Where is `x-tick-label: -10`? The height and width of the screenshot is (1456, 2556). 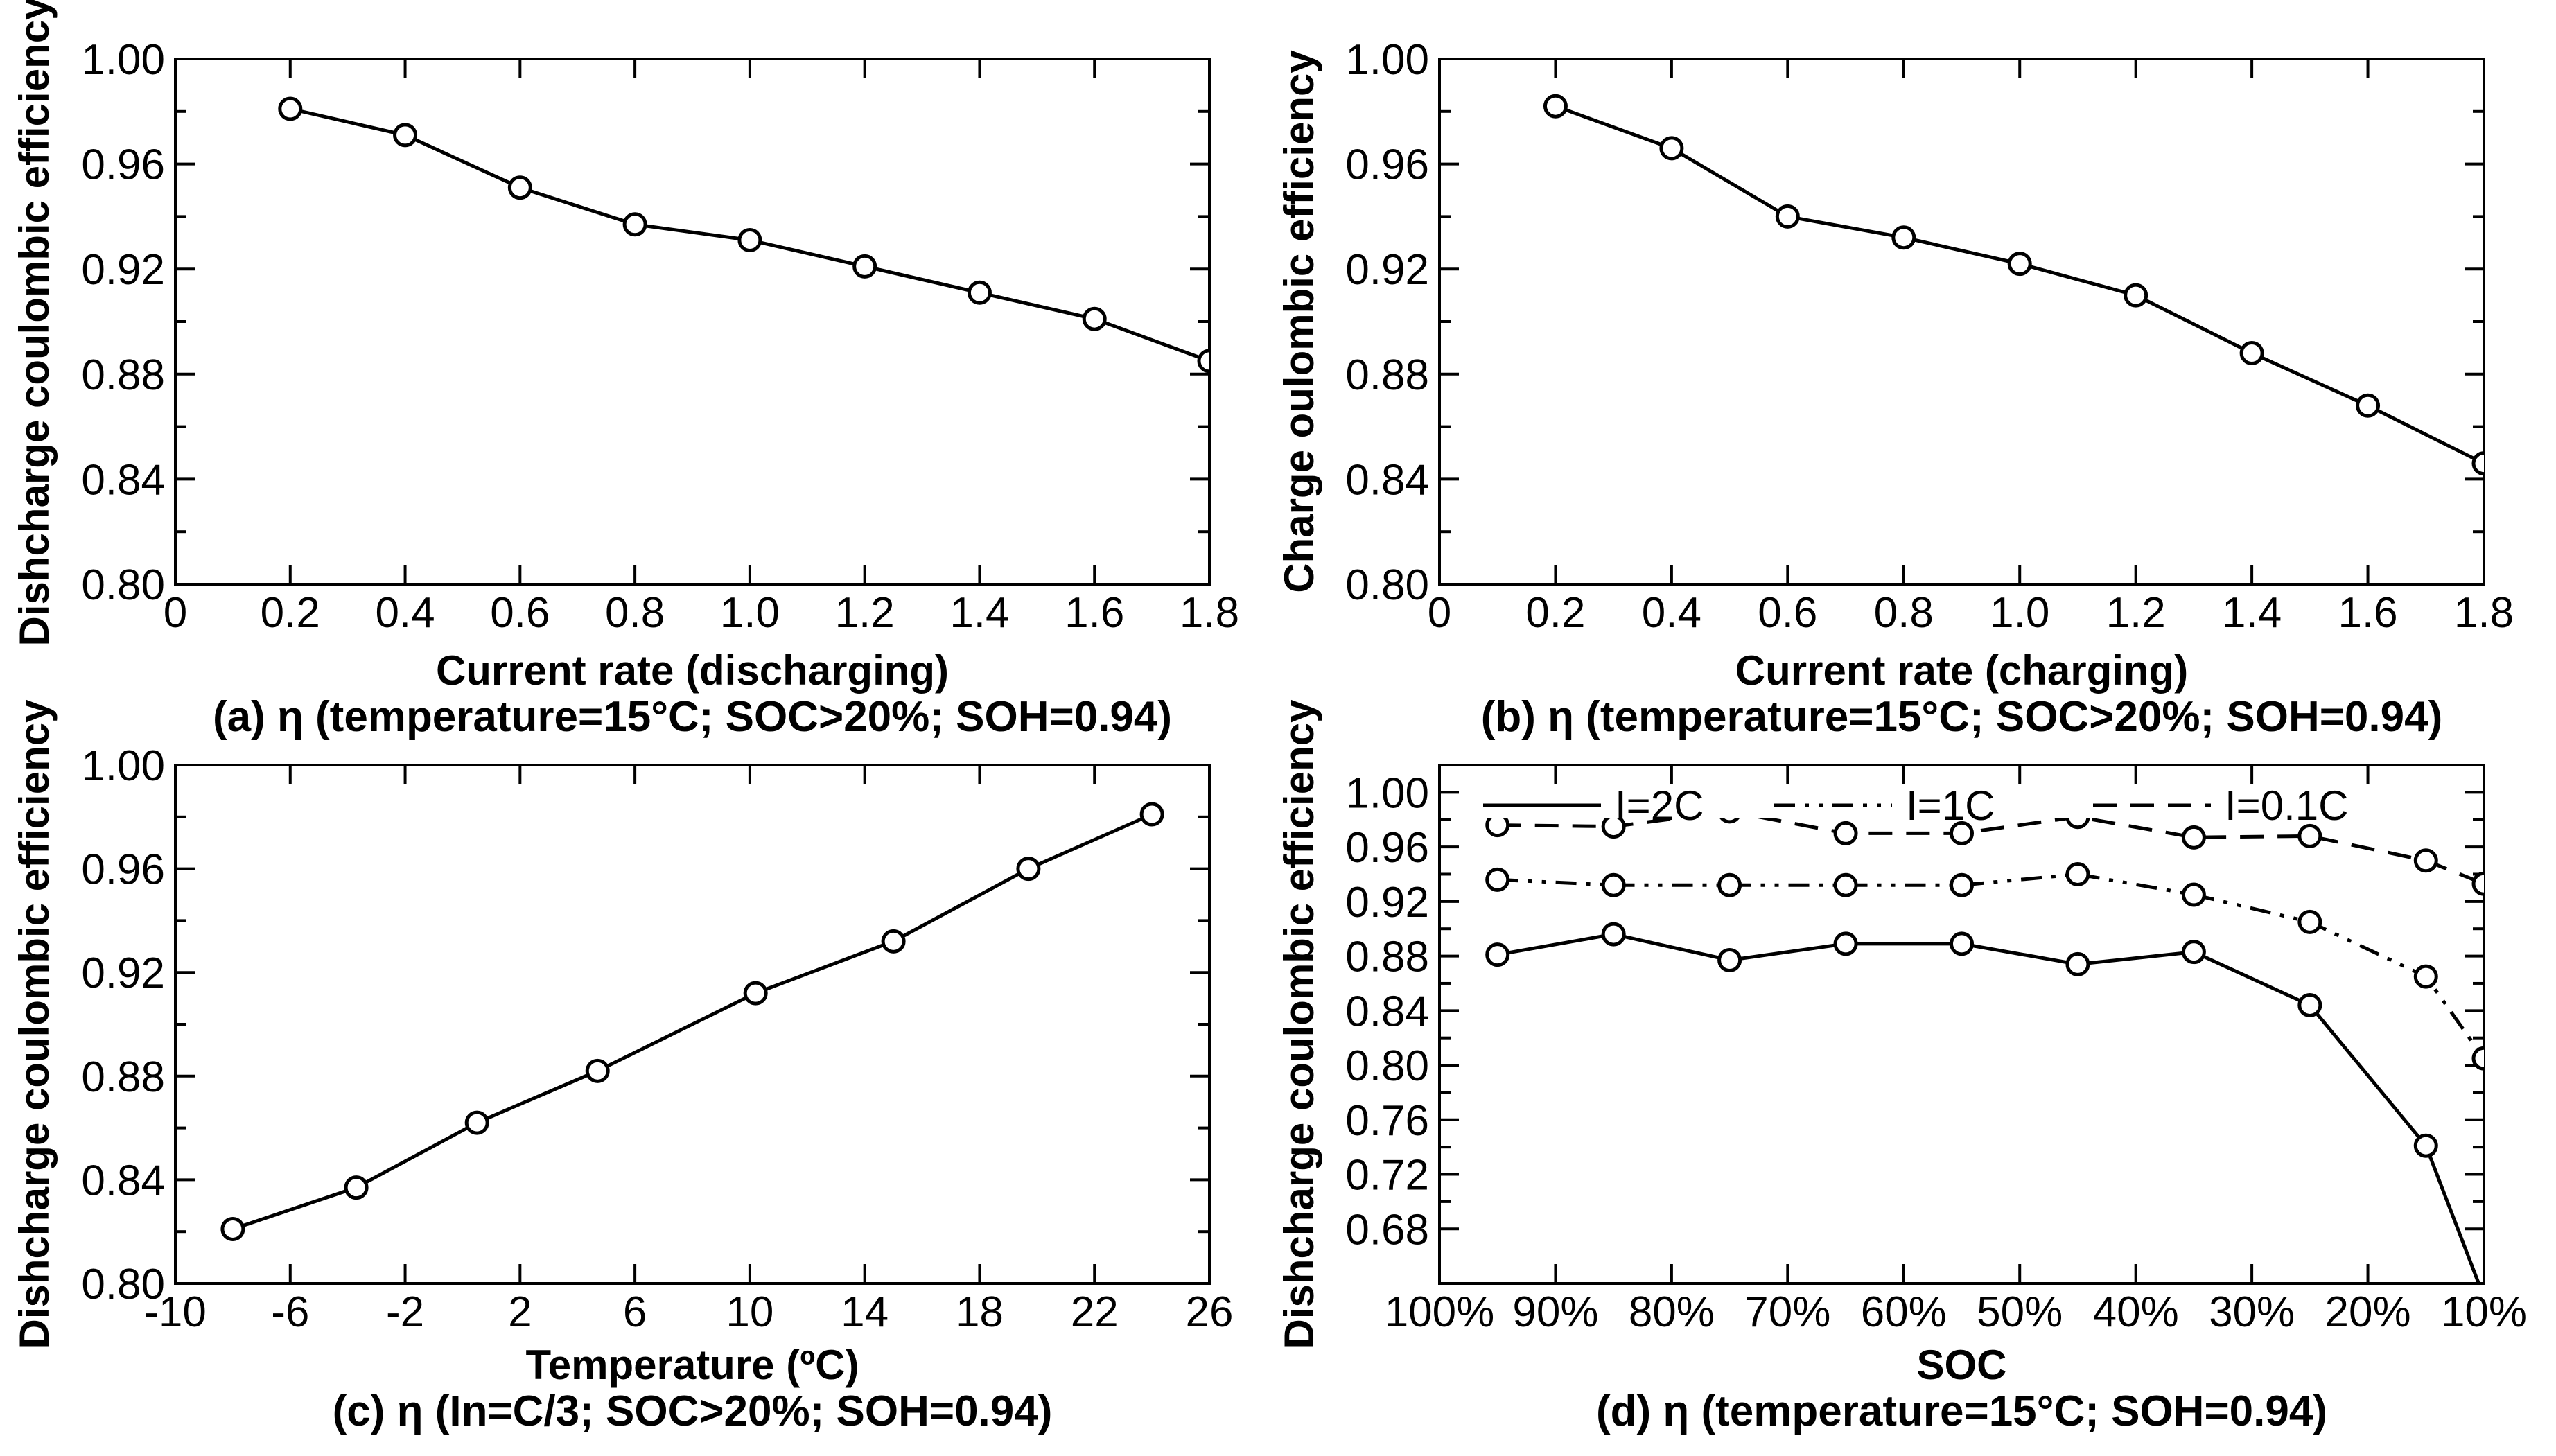
x-tick-label: -10 is located at coordinates (175, 1312).